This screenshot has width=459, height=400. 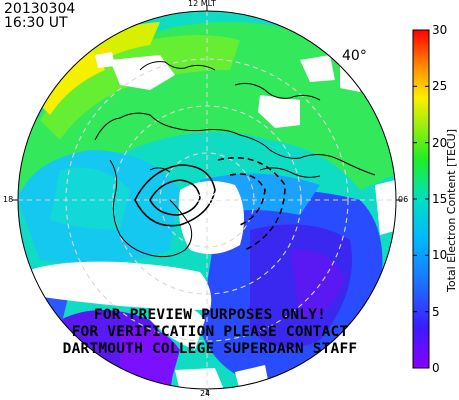 What do you see at coordinates (440, 255) in the screenshot?
I see `colorbar-tick-10: 10` at bounding box center [440, 255].